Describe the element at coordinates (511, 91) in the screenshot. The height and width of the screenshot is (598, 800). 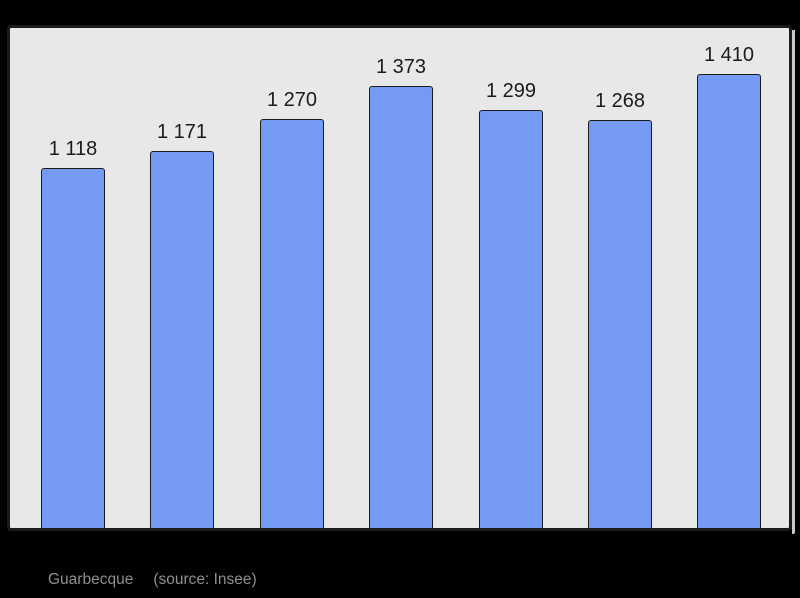
I see `bar-value-label: 1 299` at that location.